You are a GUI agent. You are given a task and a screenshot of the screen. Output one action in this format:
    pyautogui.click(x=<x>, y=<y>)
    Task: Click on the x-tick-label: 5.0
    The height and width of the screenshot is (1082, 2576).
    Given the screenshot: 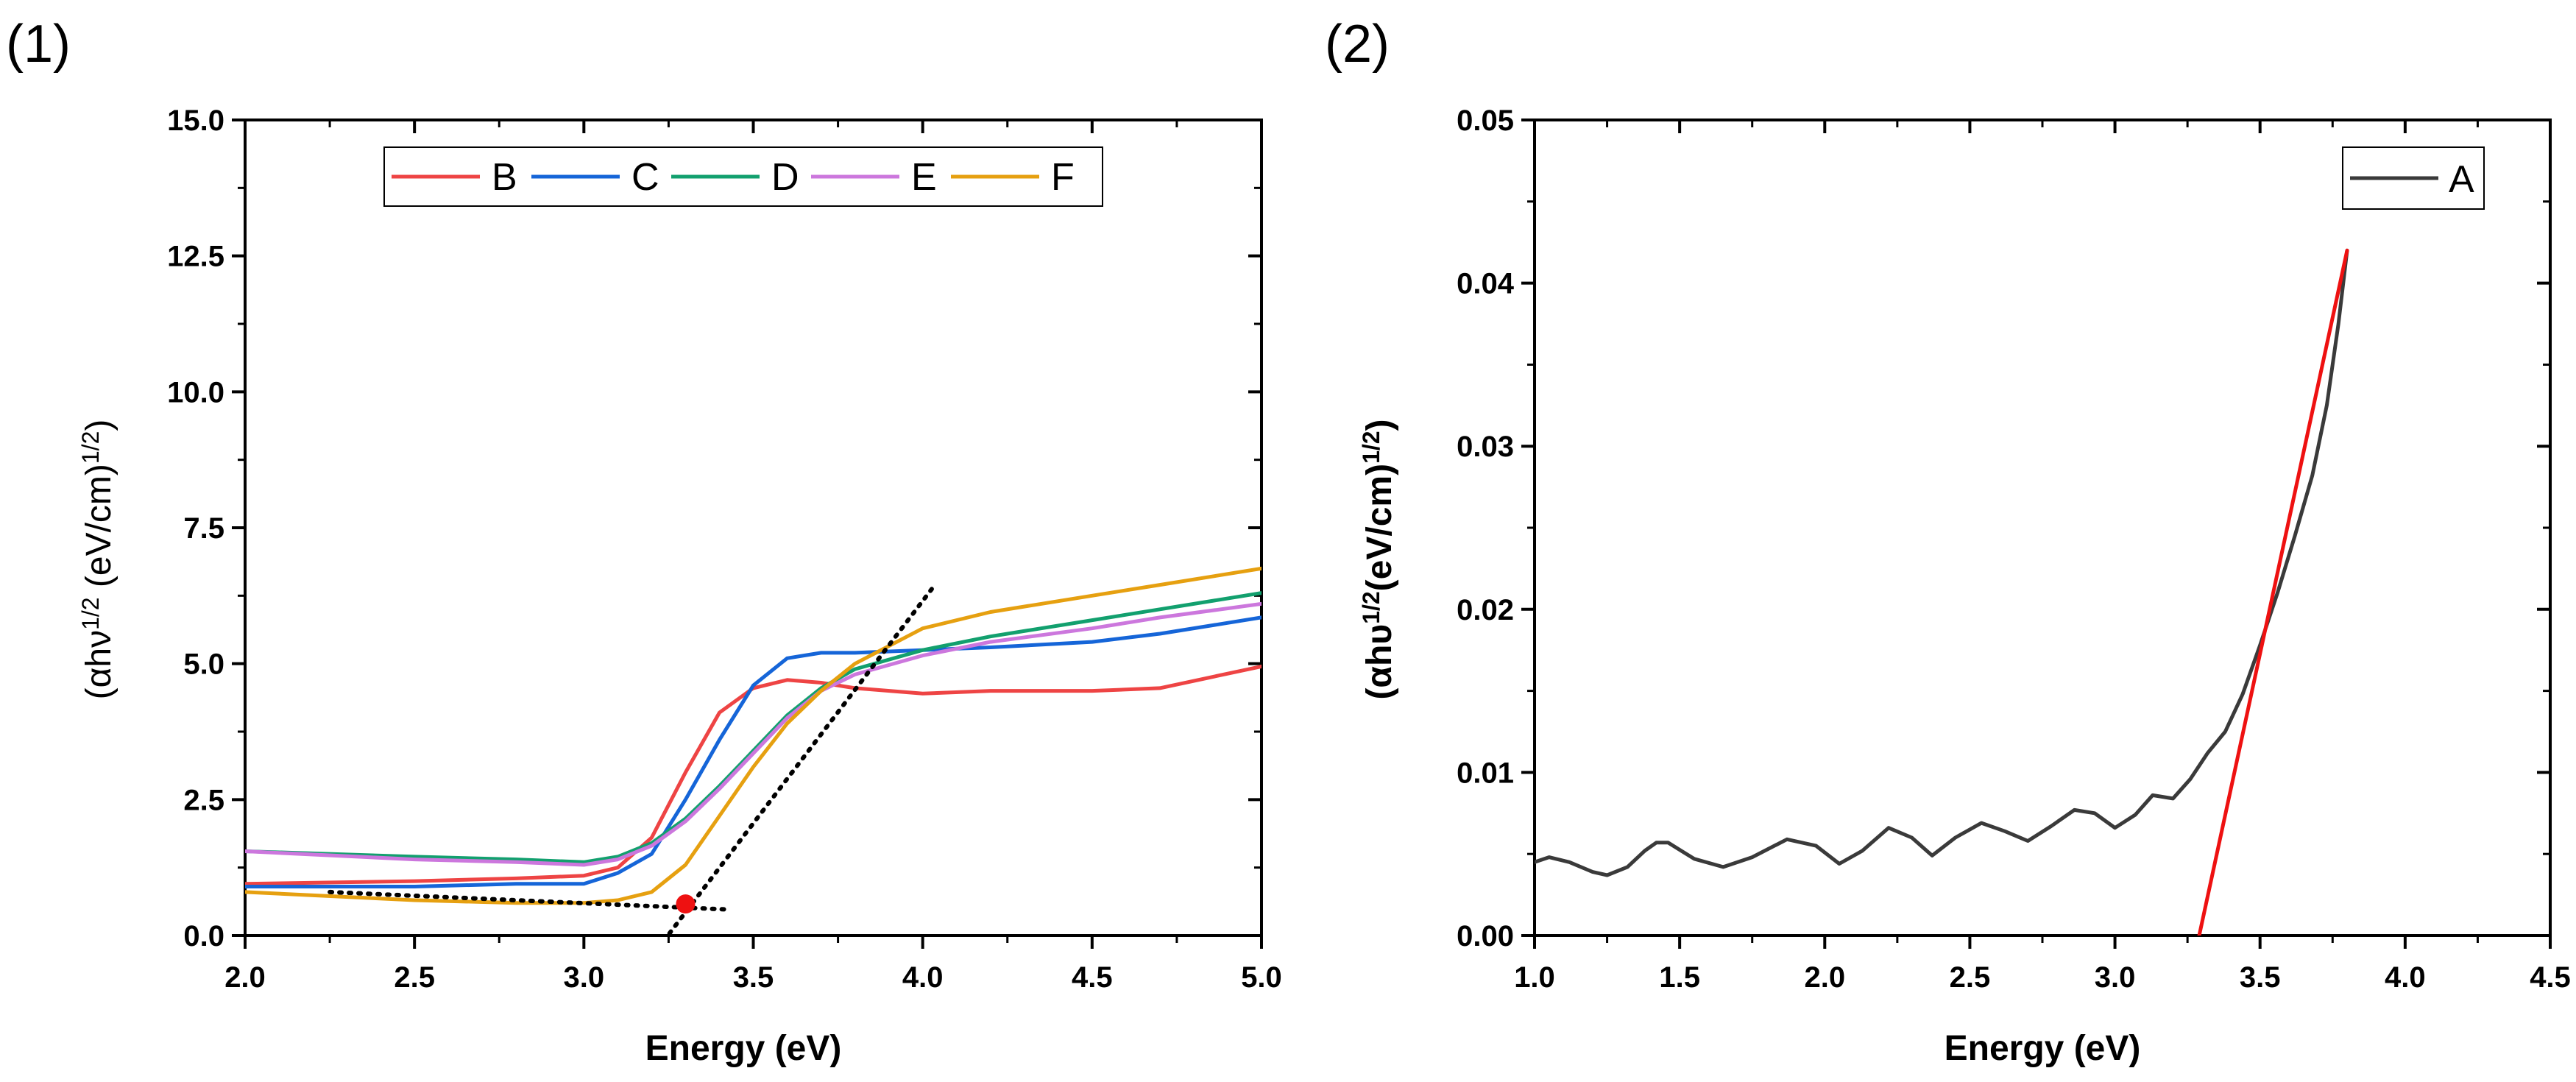 What is the action you would take?
    pyautogui.click(x=1261, y=978)
    